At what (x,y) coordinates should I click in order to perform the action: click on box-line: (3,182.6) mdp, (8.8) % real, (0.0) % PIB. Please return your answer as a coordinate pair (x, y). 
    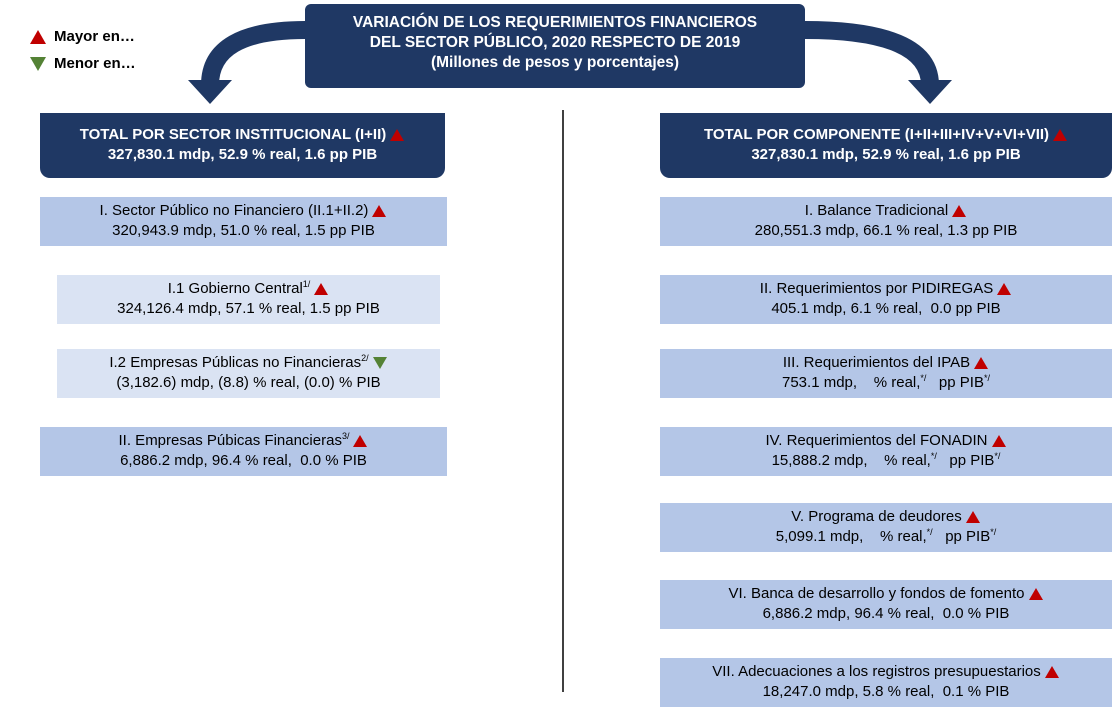
    Looking at the image, I should click on (248, 383).